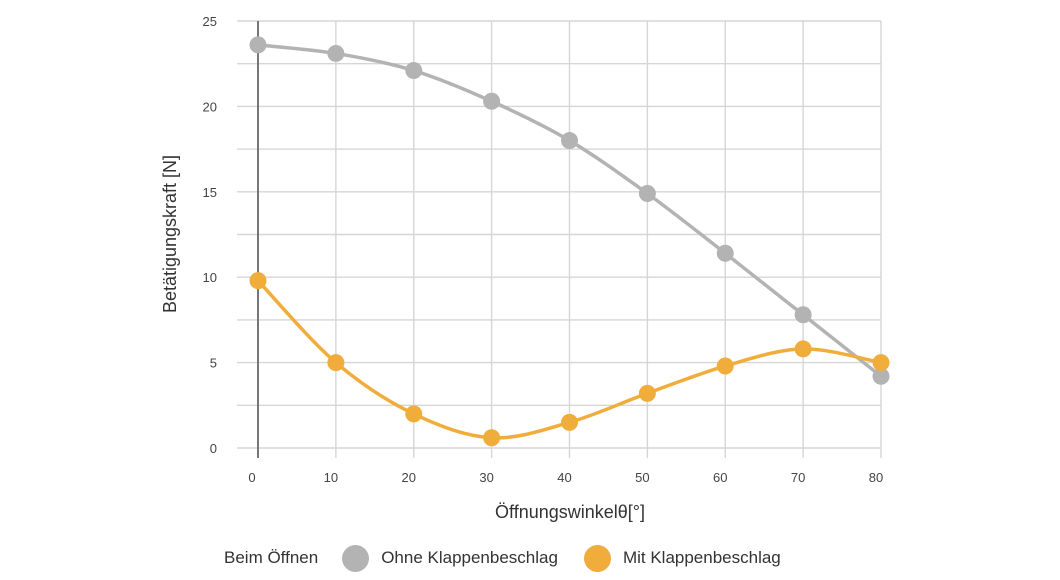  Describe the element at coordinates (170, 234) in the screenshot. I see `y-axis-label: Betätigungskraft [N]` at that location.